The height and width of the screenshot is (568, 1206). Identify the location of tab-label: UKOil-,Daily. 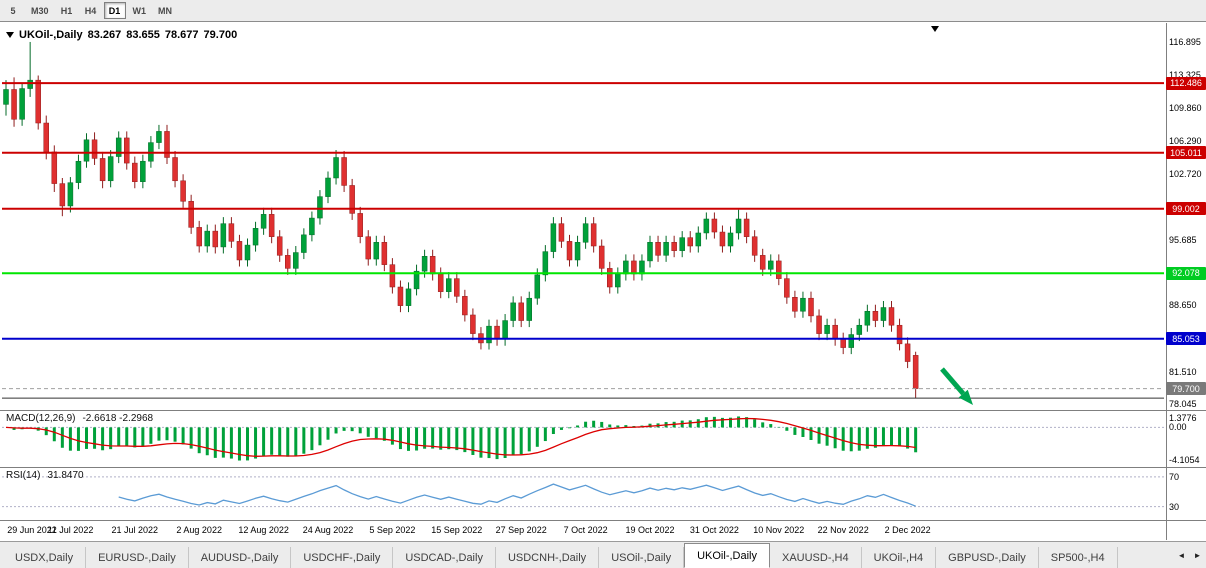
(727, 555).